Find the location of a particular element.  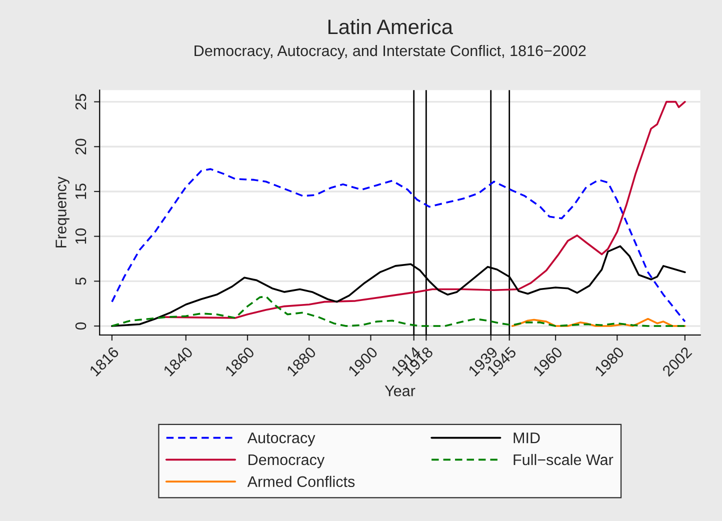

x-axis-title: Year is located at coordinates (400, 391).